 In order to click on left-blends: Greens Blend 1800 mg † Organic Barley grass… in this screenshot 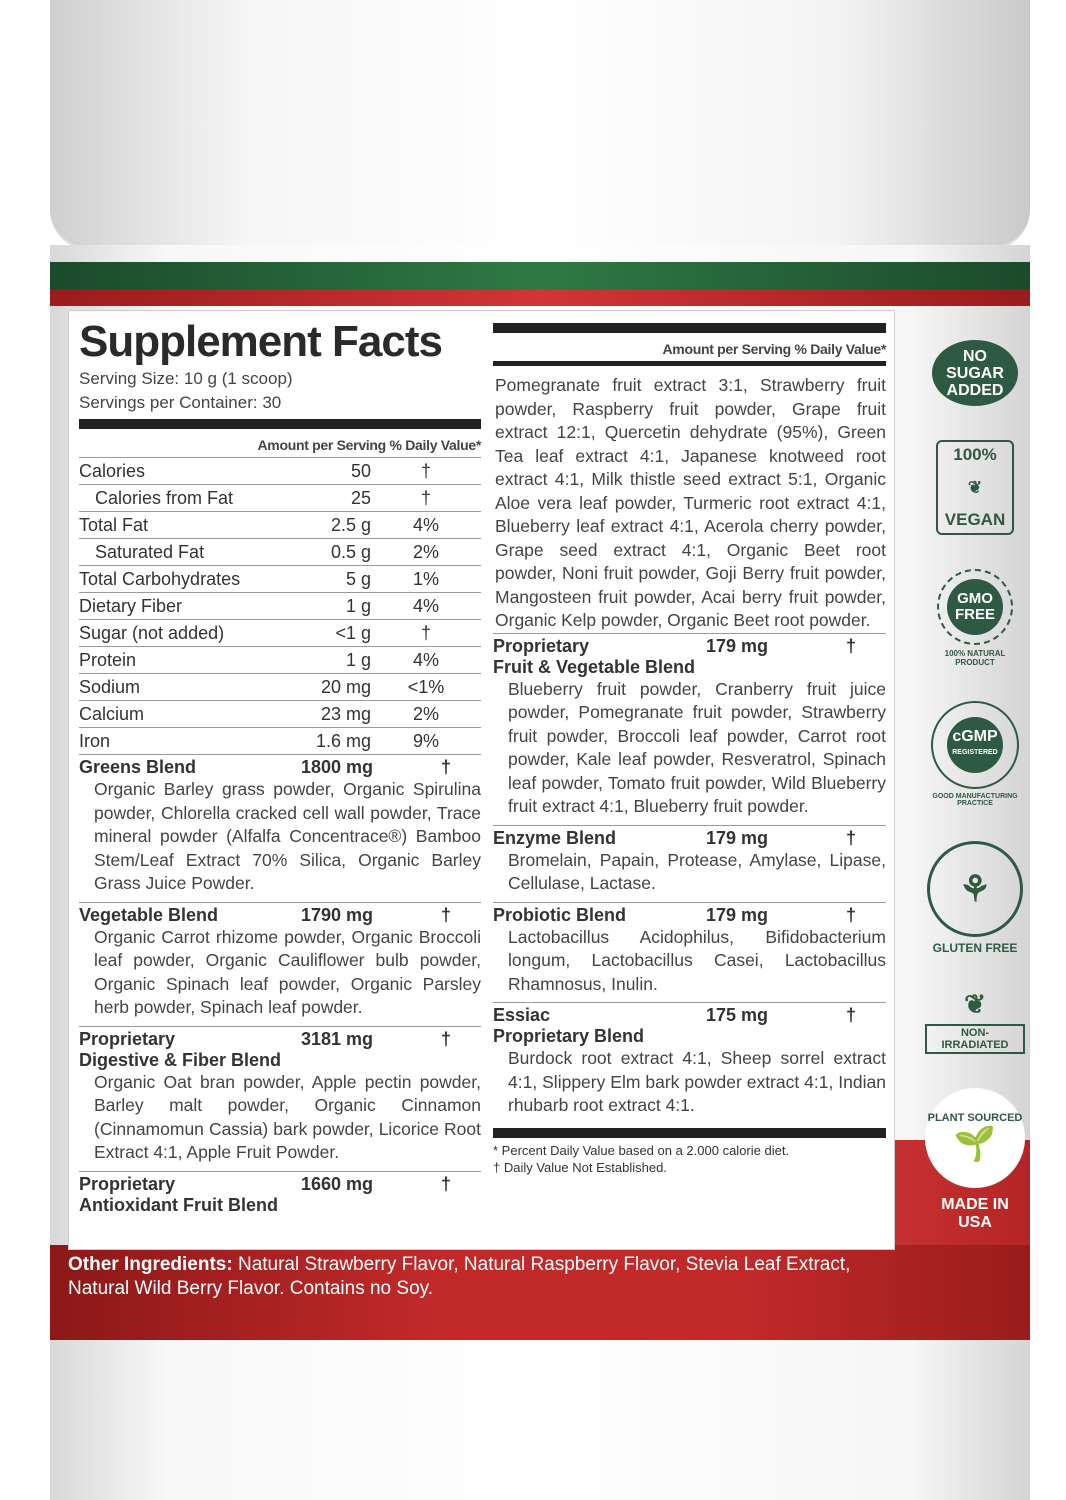, I will do `click(280, 988)`.